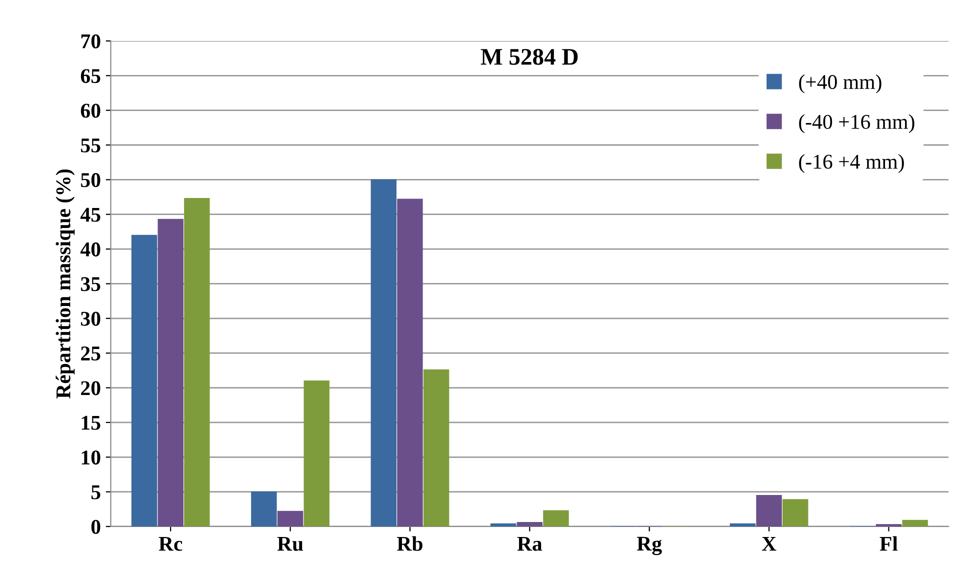  I want to click on x-tick-label: Ra, so click(529, 544).